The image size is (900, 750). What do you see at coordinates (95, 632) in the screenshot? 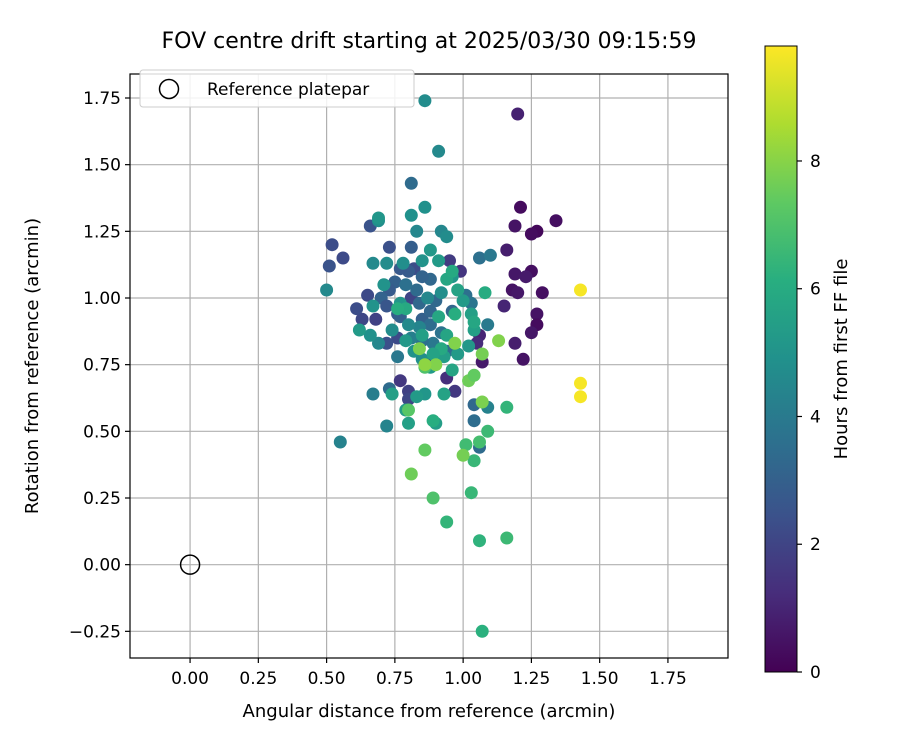
I see `y-tick-label: −0.25` at bounding box center [95, 632].